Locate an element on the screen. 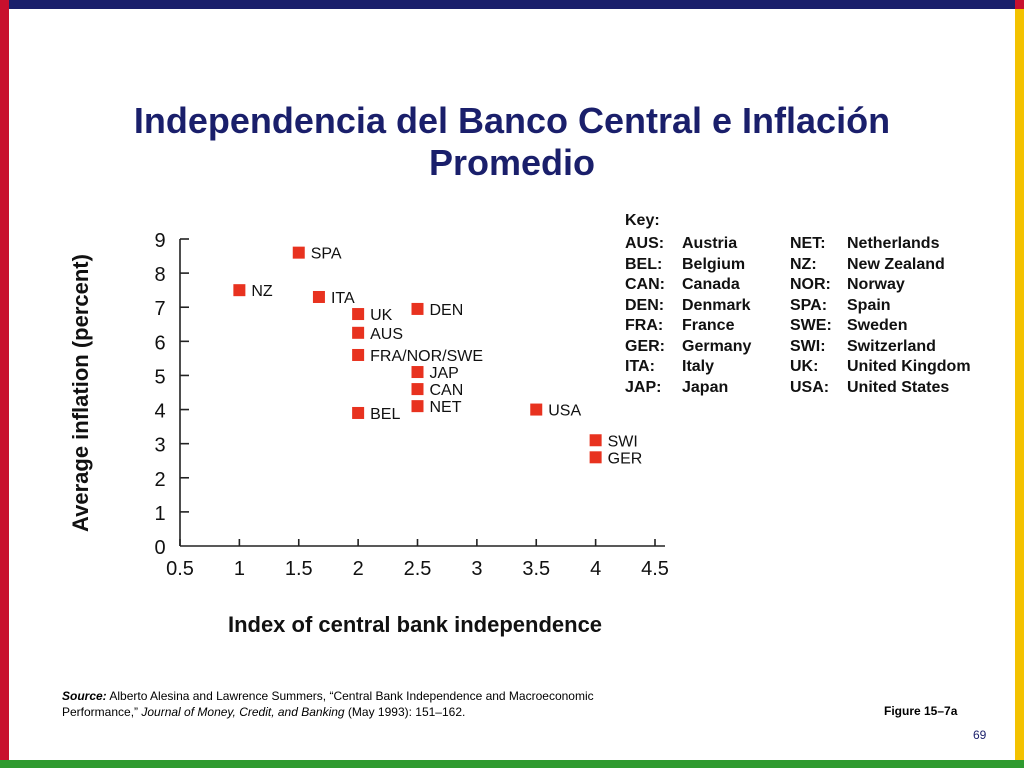 This screenshot has width=1024, height=768. data-point-label: UK is located at coordinates (381, 315).